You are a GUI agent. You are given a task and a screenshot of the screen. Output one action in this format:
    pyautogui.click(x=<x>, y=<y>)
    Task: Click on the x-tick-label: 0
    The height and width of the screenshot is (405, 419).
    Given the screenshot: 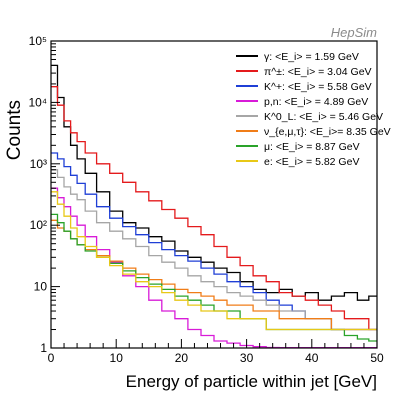 What is the action you would take?
    pyautogui.click(x=51, y=358)
    